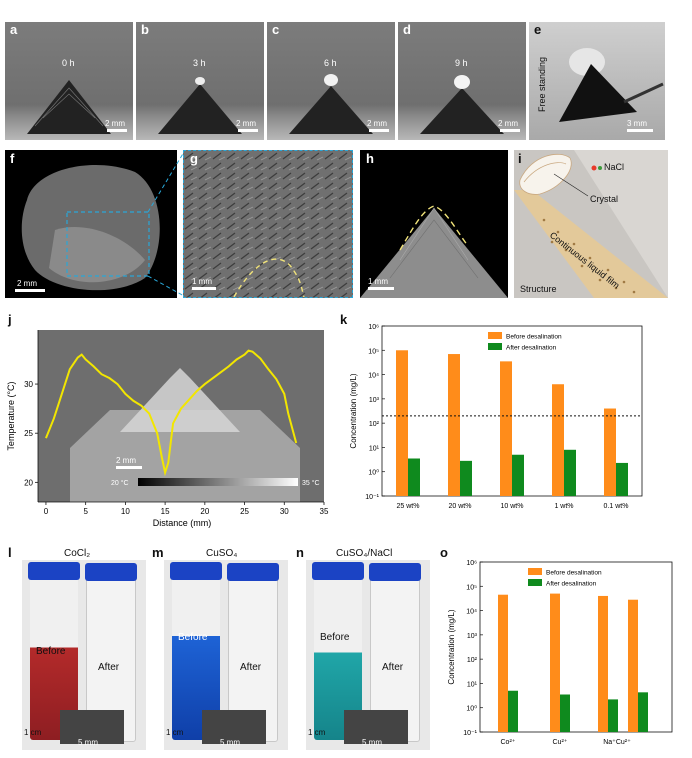  I want to click on x-tick-label-k: 10 wt%, so click(512, 506).